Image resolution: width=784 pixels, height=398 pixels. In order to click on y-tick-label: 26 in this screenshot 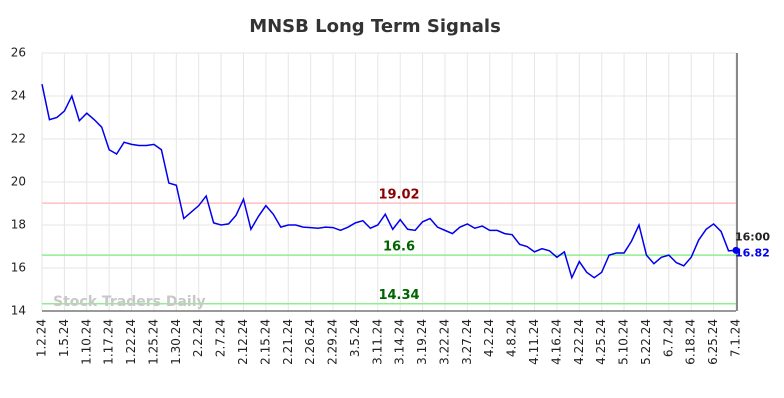, I will do `click(18, 53)`.